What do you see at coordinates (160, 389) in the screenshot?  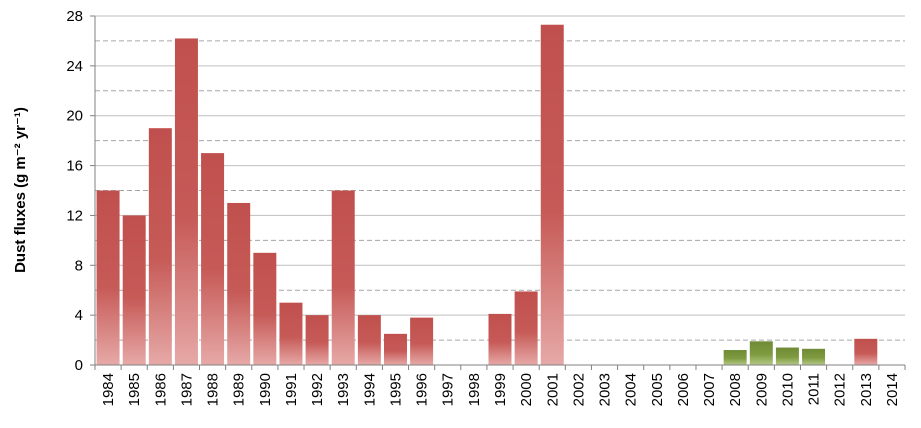 I see `x-tick-label: 1986` at bounding box center [160, 389].